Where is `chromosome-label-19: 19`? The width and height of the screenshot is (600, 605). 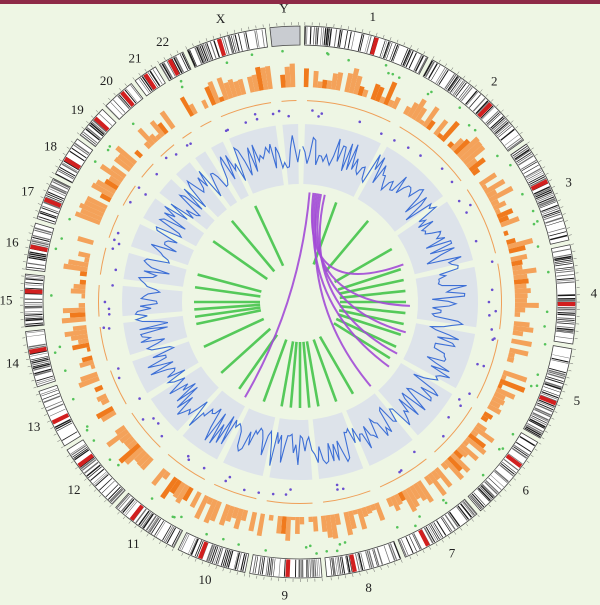
chromosome-label-19: 19 is located at coordinates (77, 109).